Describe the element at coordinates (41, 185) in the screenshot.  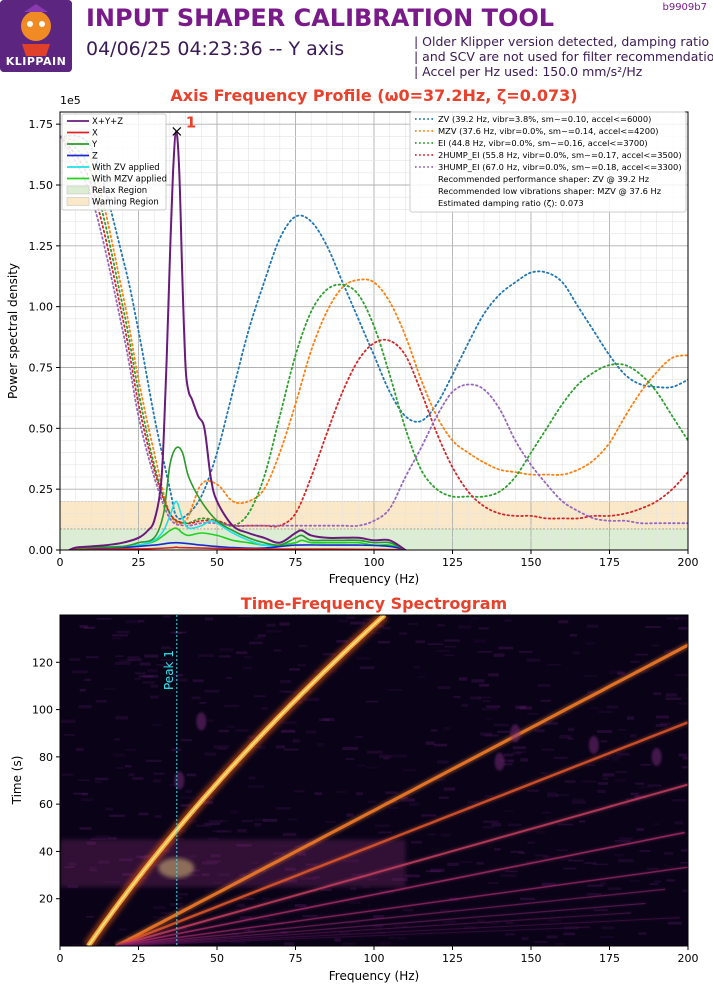
I see `y-tick-label: 1.50` at that location.